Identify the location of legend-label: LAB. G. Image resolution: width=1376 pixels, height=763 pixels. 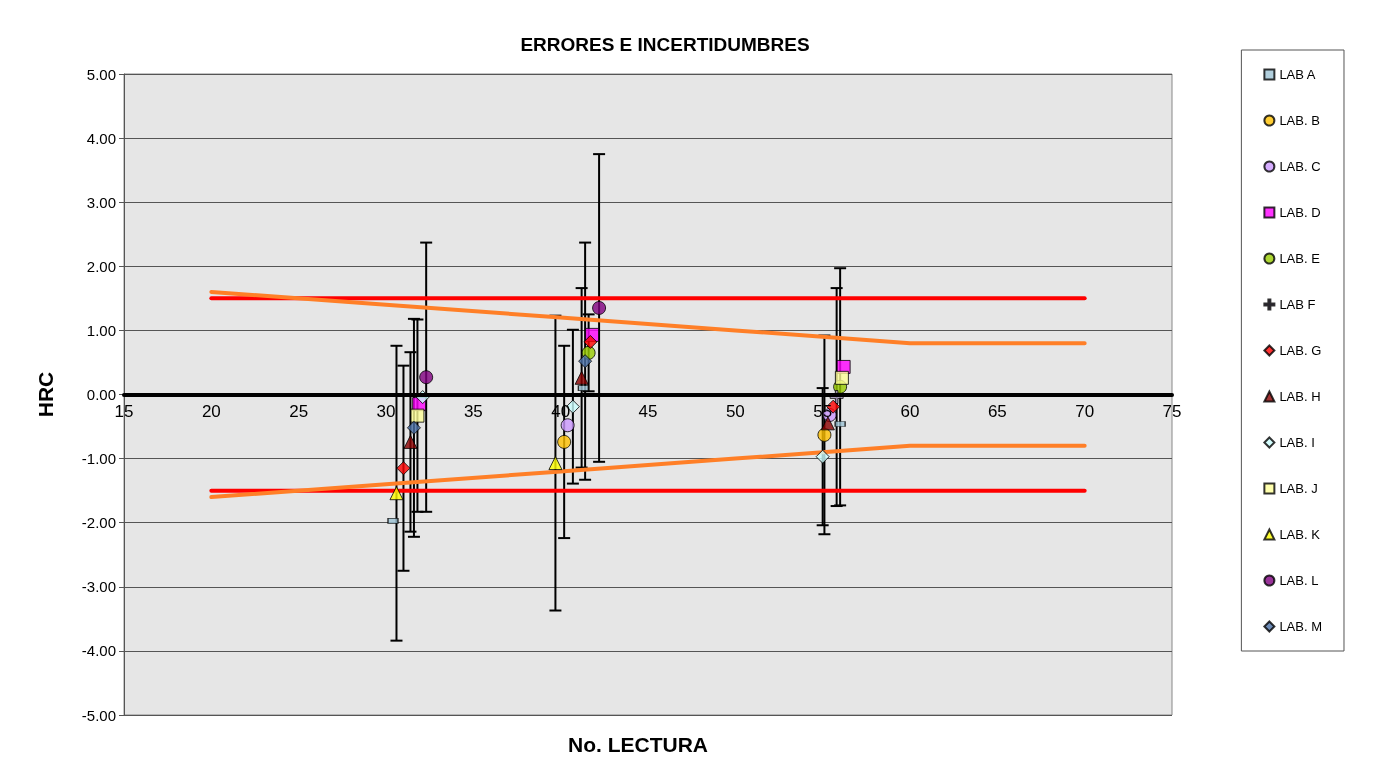
(1300, 350).